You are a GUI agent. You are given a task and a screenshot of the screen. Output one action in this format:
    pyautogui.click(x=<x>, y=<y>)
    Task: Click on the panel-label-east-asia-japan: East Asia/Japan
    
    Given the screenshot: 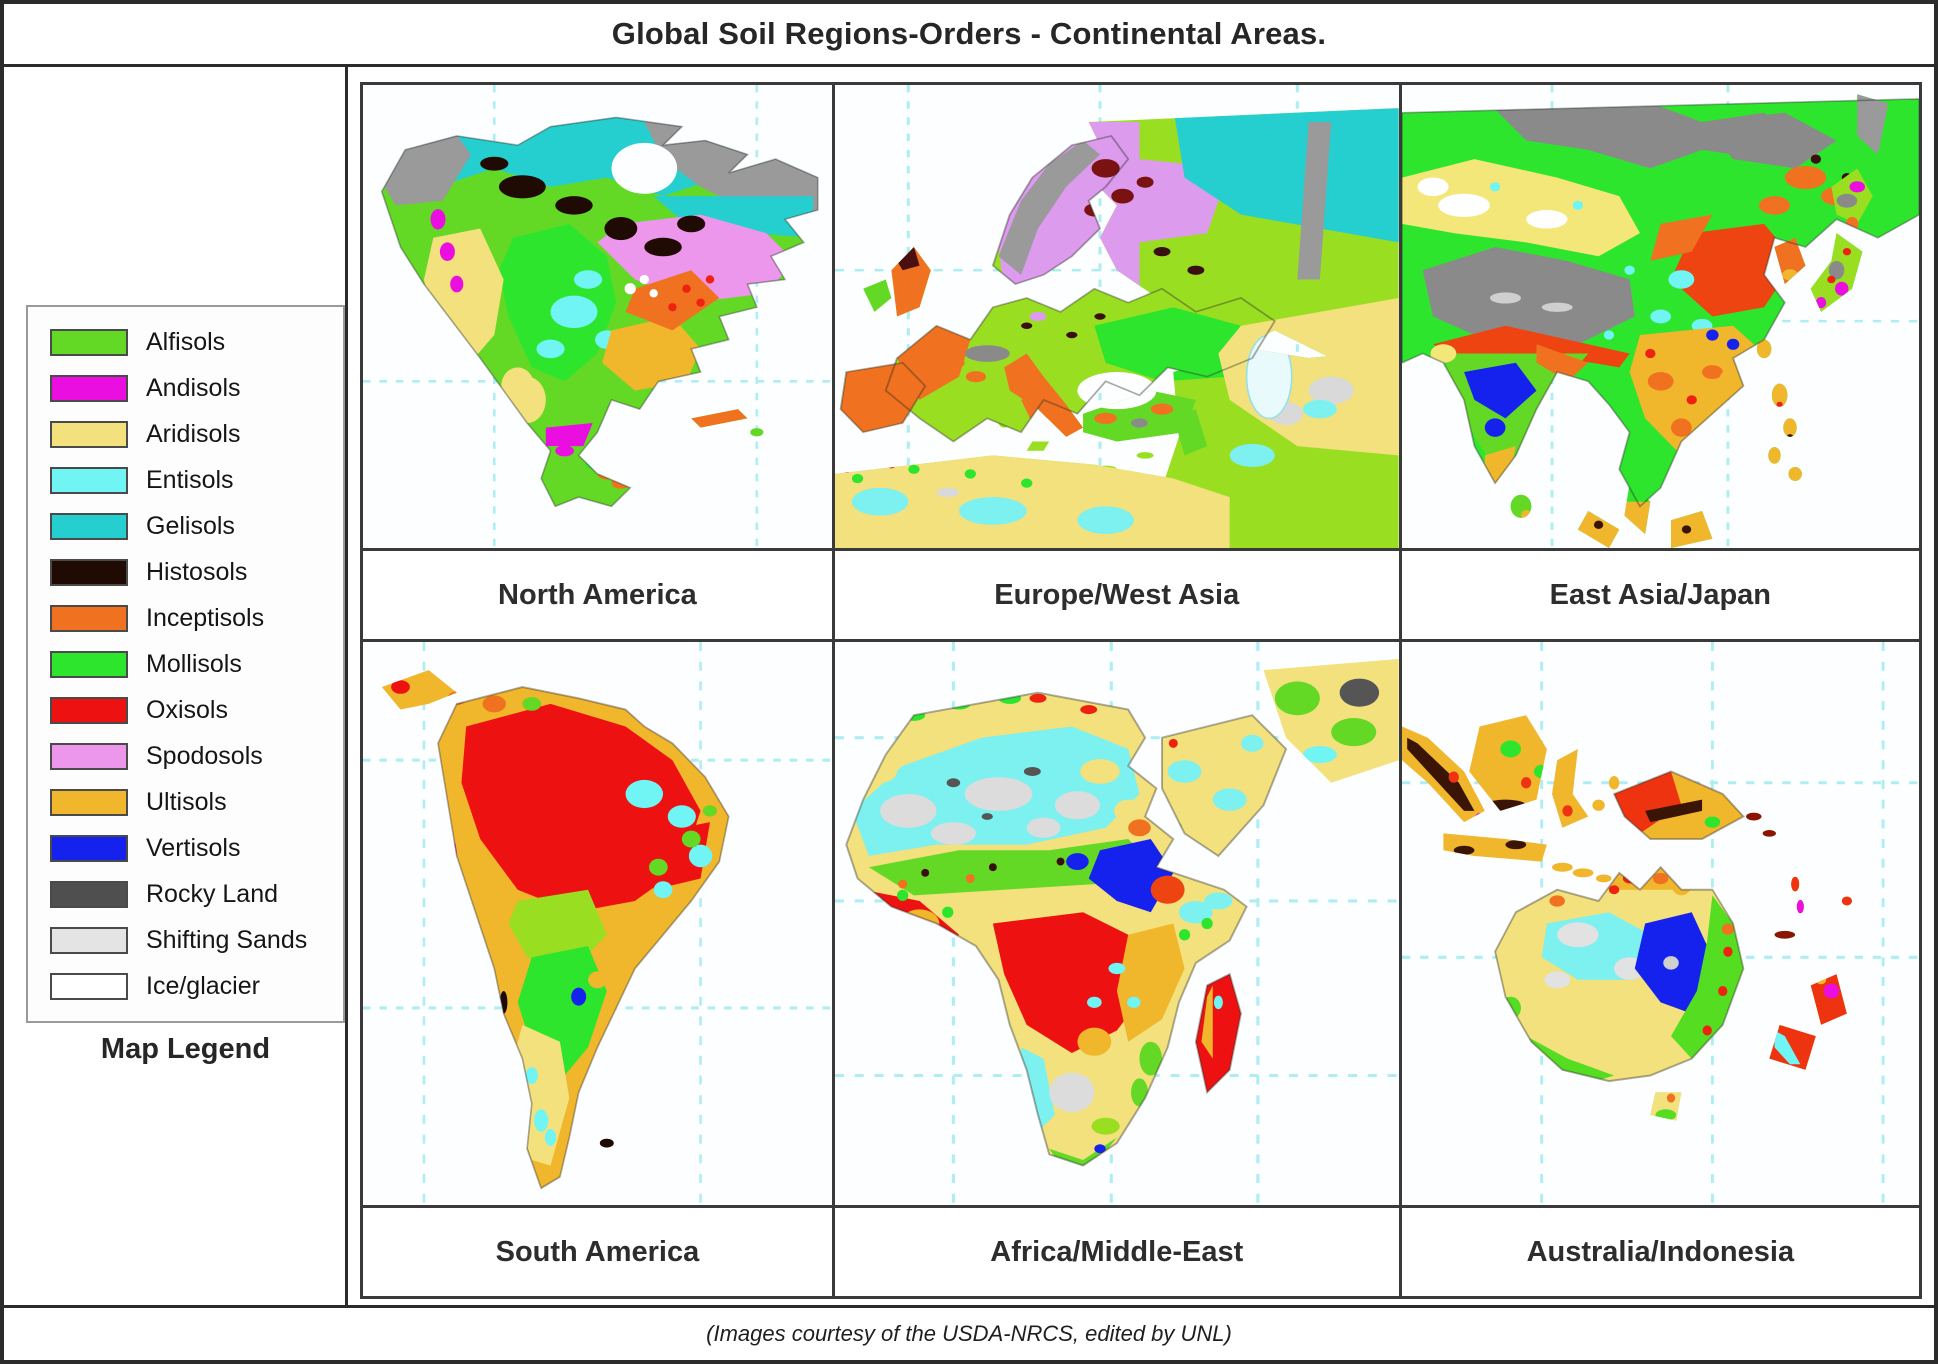 What is the action you would take?
    pyautogui.click(x=1660, y=595)
    